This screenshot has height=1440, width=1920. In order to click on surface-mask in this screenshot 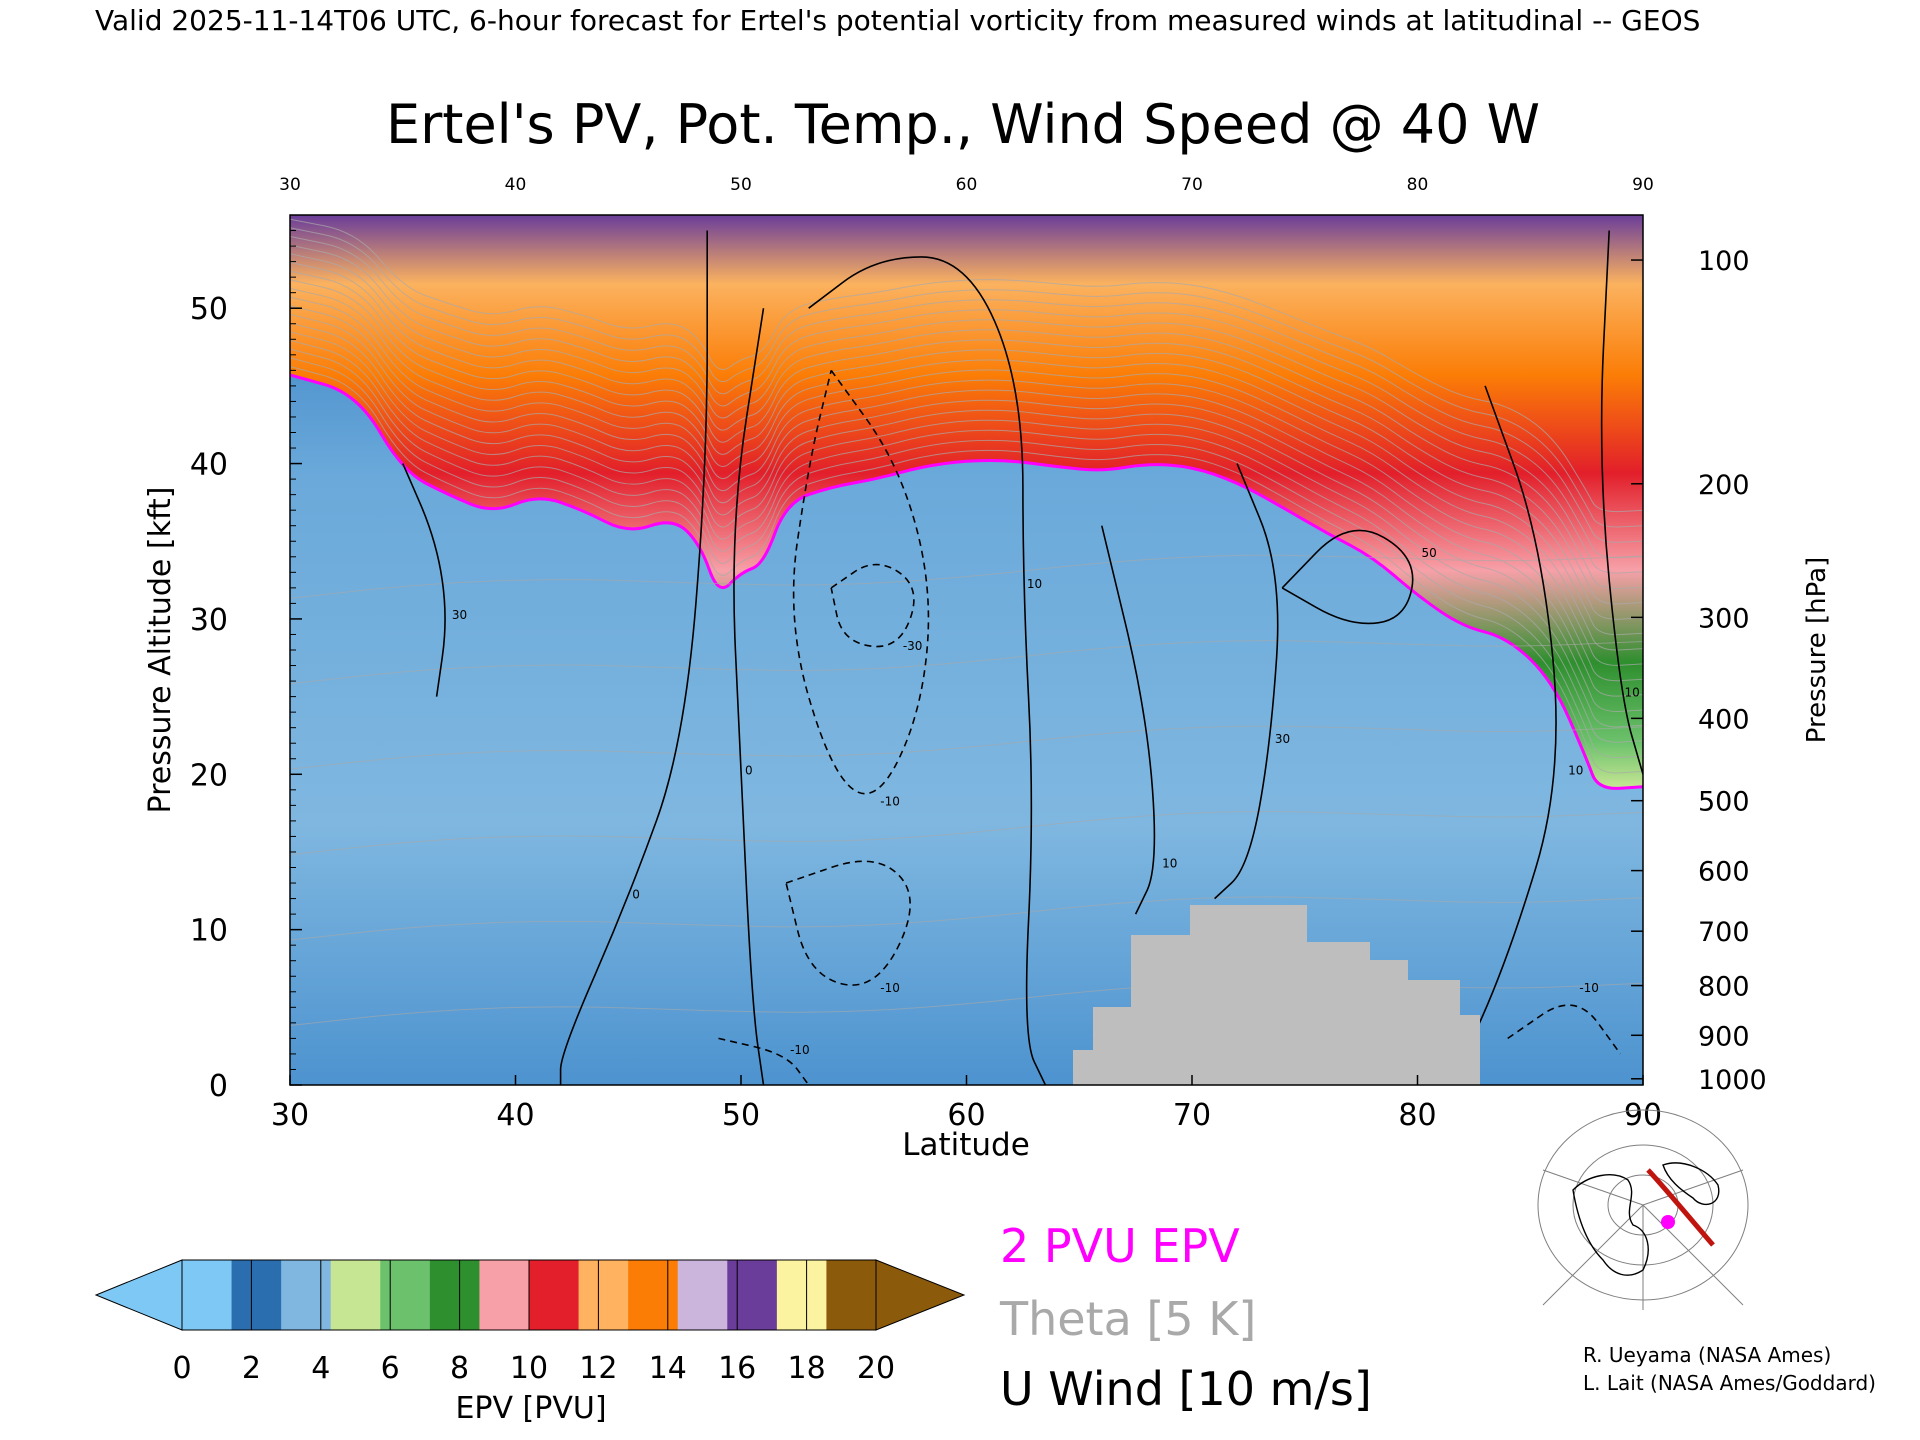, I will do `click(1276, 995)`.